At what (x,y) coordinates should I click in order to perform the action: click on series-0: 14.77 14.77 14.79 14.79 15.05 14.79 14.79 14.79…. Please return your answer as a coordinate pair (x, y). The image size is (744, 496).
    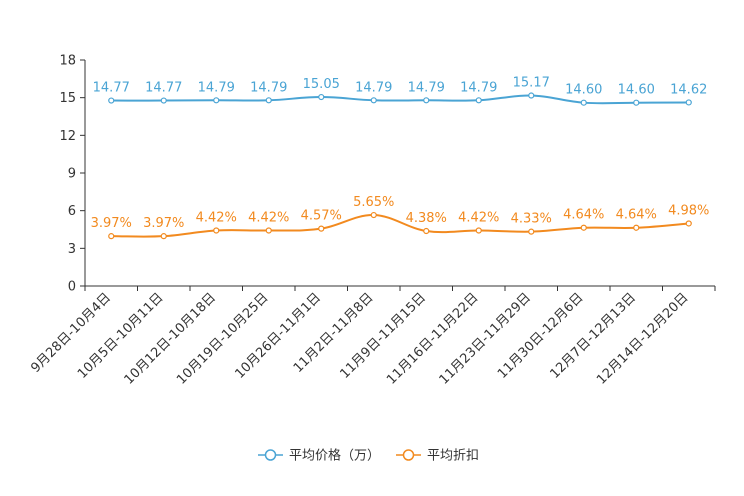
    Looking at the image, I should click on (400, 91).